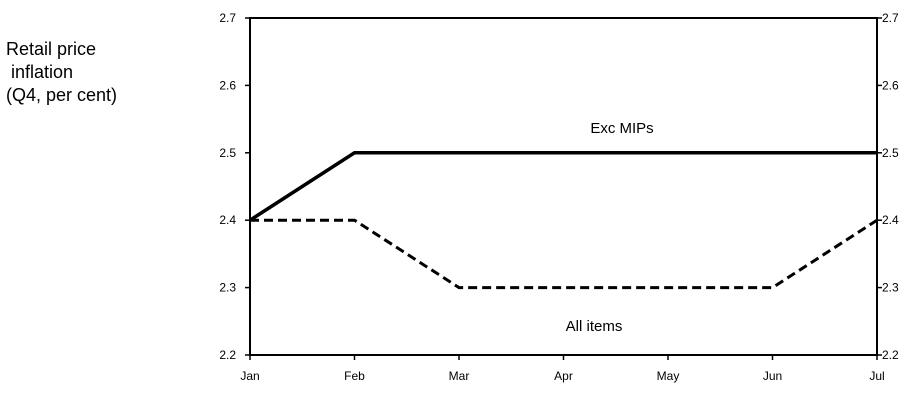 This screenshot has width=916, height=394. What do you see at coordinates (772, 376) in the screenshot?
I see `x-tick-label: Jun` at bounding box center [772, 376].